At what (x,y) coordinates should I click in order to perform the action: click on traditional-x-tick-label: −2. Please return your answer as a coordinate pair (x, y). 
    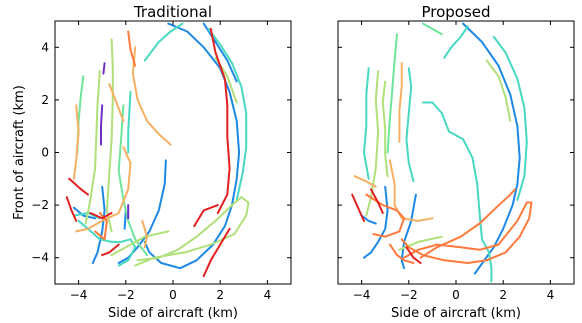
    Looking at the image, I should click on (126, 295).